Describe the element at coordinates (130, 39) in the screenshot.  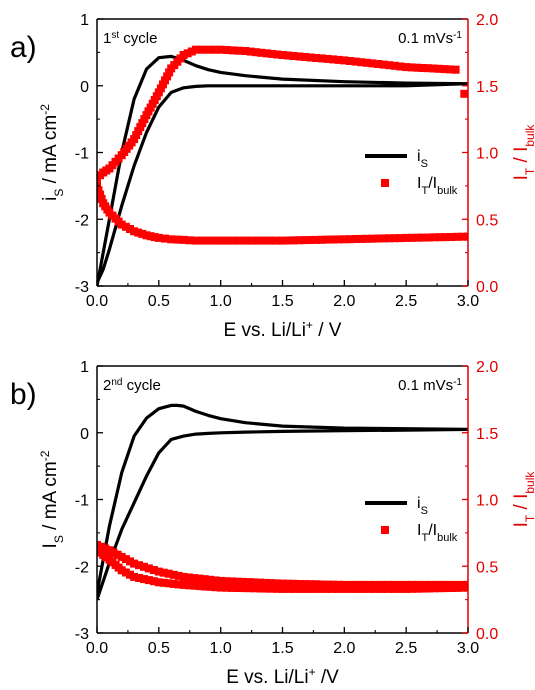
I see `cycle-annotation: 1st cycle` at that location.